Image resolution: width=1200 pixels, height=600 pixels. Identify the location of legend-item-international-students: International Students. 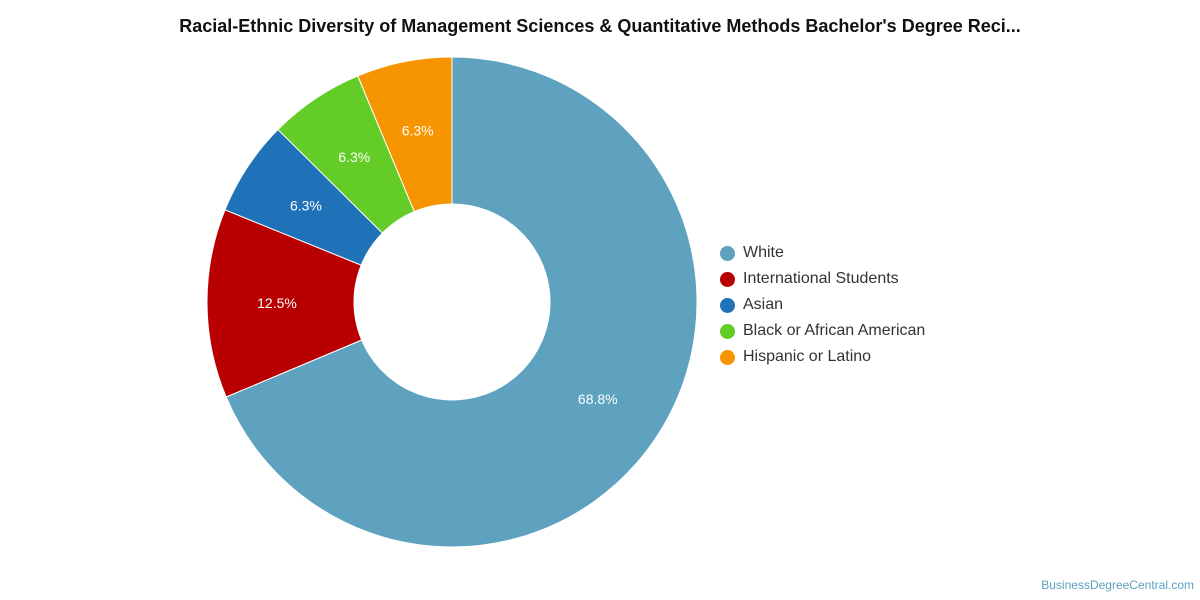
(822, 279).